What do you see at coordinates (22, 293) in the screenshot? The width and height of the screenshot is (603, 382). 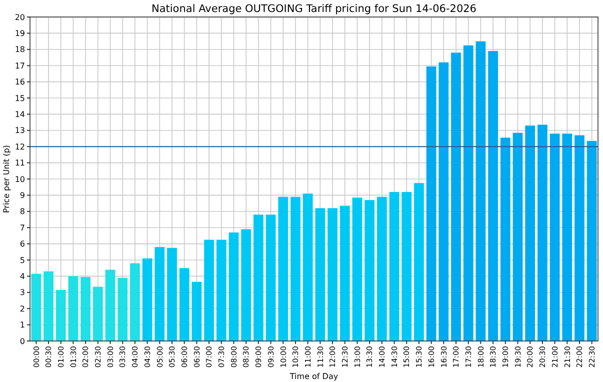 I see `y-tick-label: 3` at bounding box center [22, 293].